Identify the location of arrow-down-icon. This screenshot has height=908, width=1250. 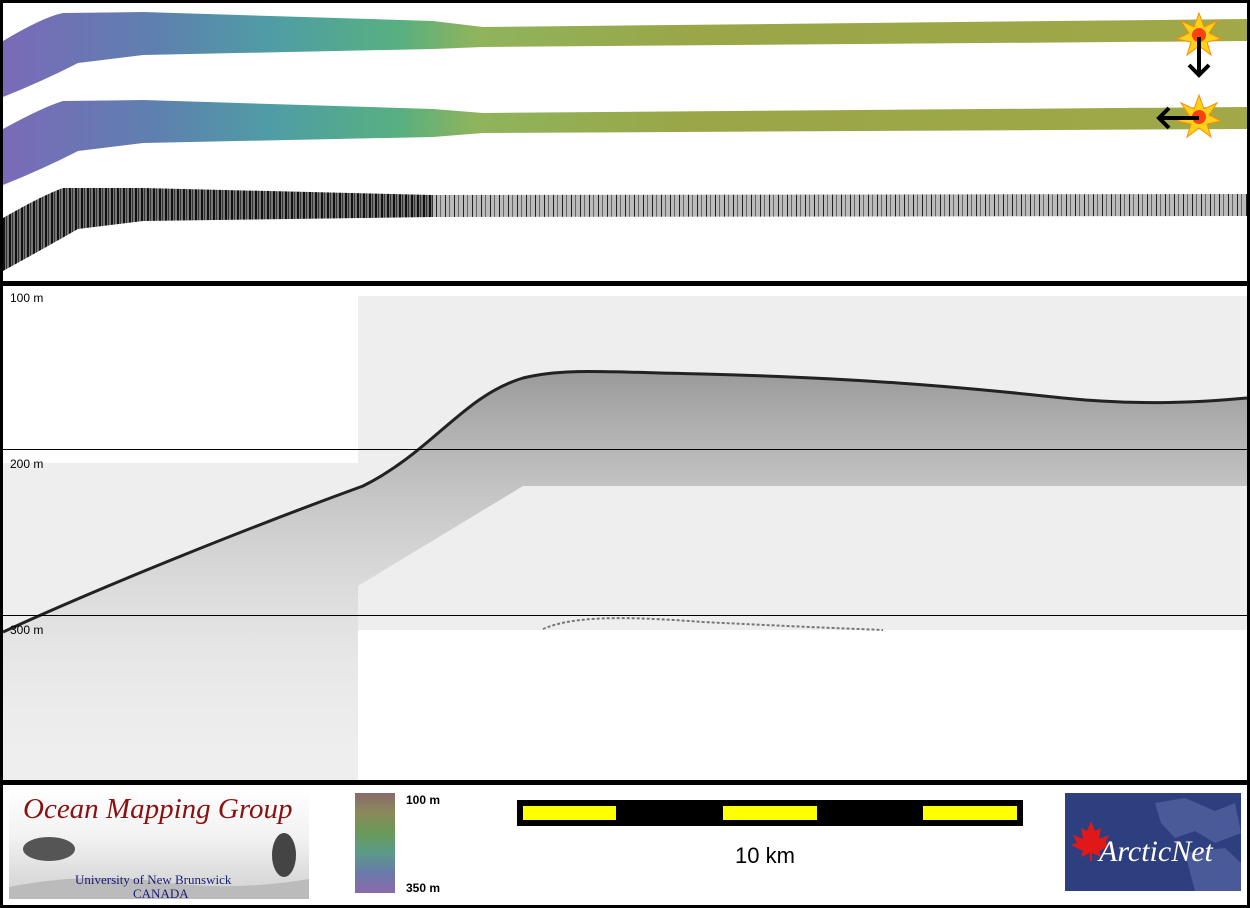
(1199, 57).